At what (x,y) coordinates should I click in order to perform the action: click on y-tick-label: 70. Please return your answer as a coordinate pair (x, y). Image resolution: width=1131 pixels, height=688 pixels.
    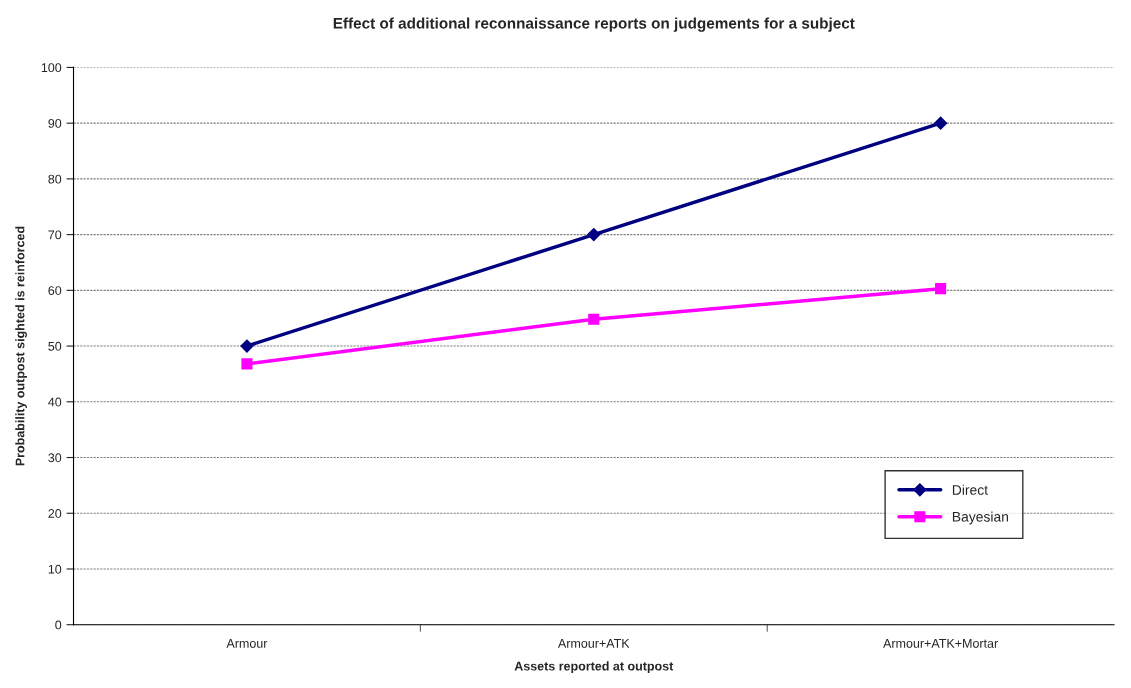
    Looking at the image, I should click on (55, 235).